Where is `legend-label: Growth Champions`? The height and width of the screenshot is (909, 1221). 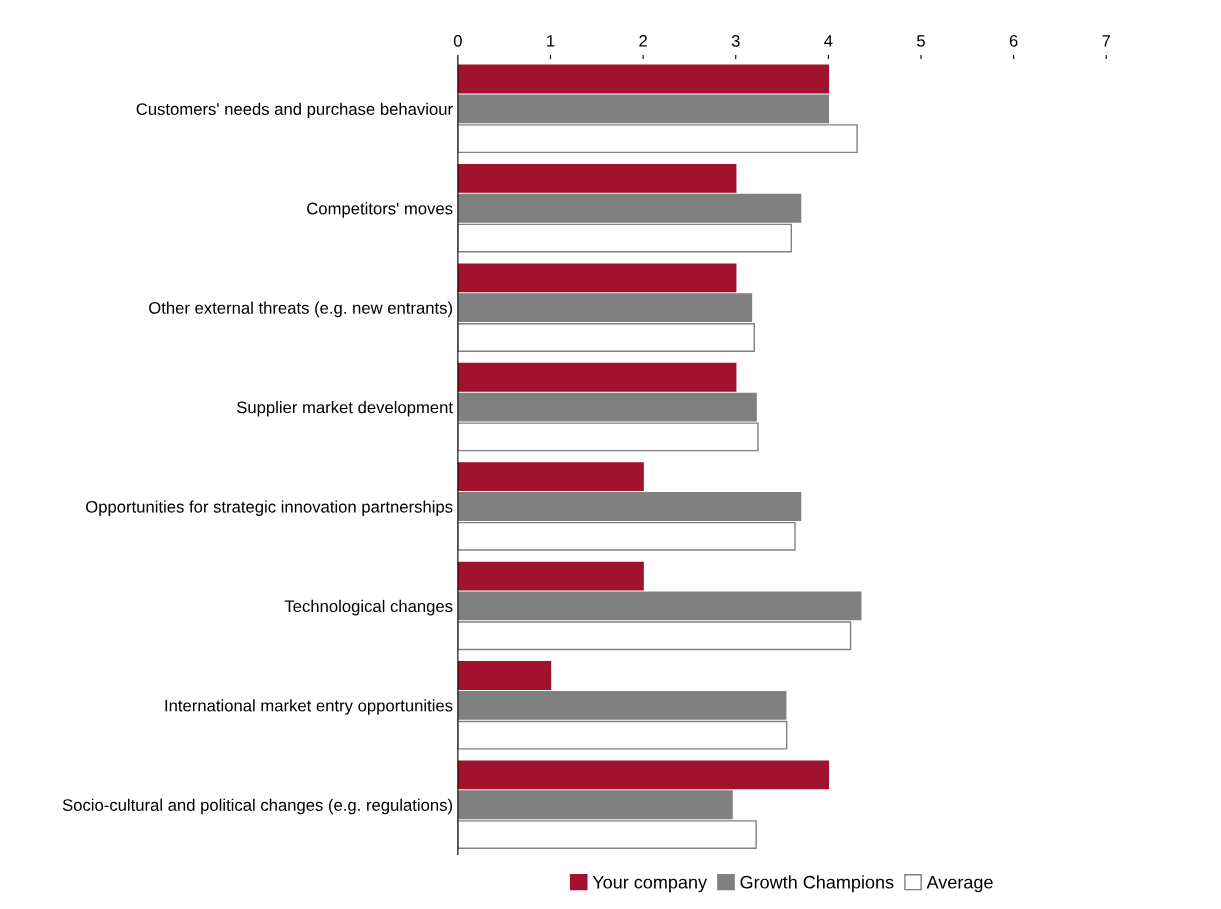 legend-label: Growth Champions is located at coordinates (817, 884).